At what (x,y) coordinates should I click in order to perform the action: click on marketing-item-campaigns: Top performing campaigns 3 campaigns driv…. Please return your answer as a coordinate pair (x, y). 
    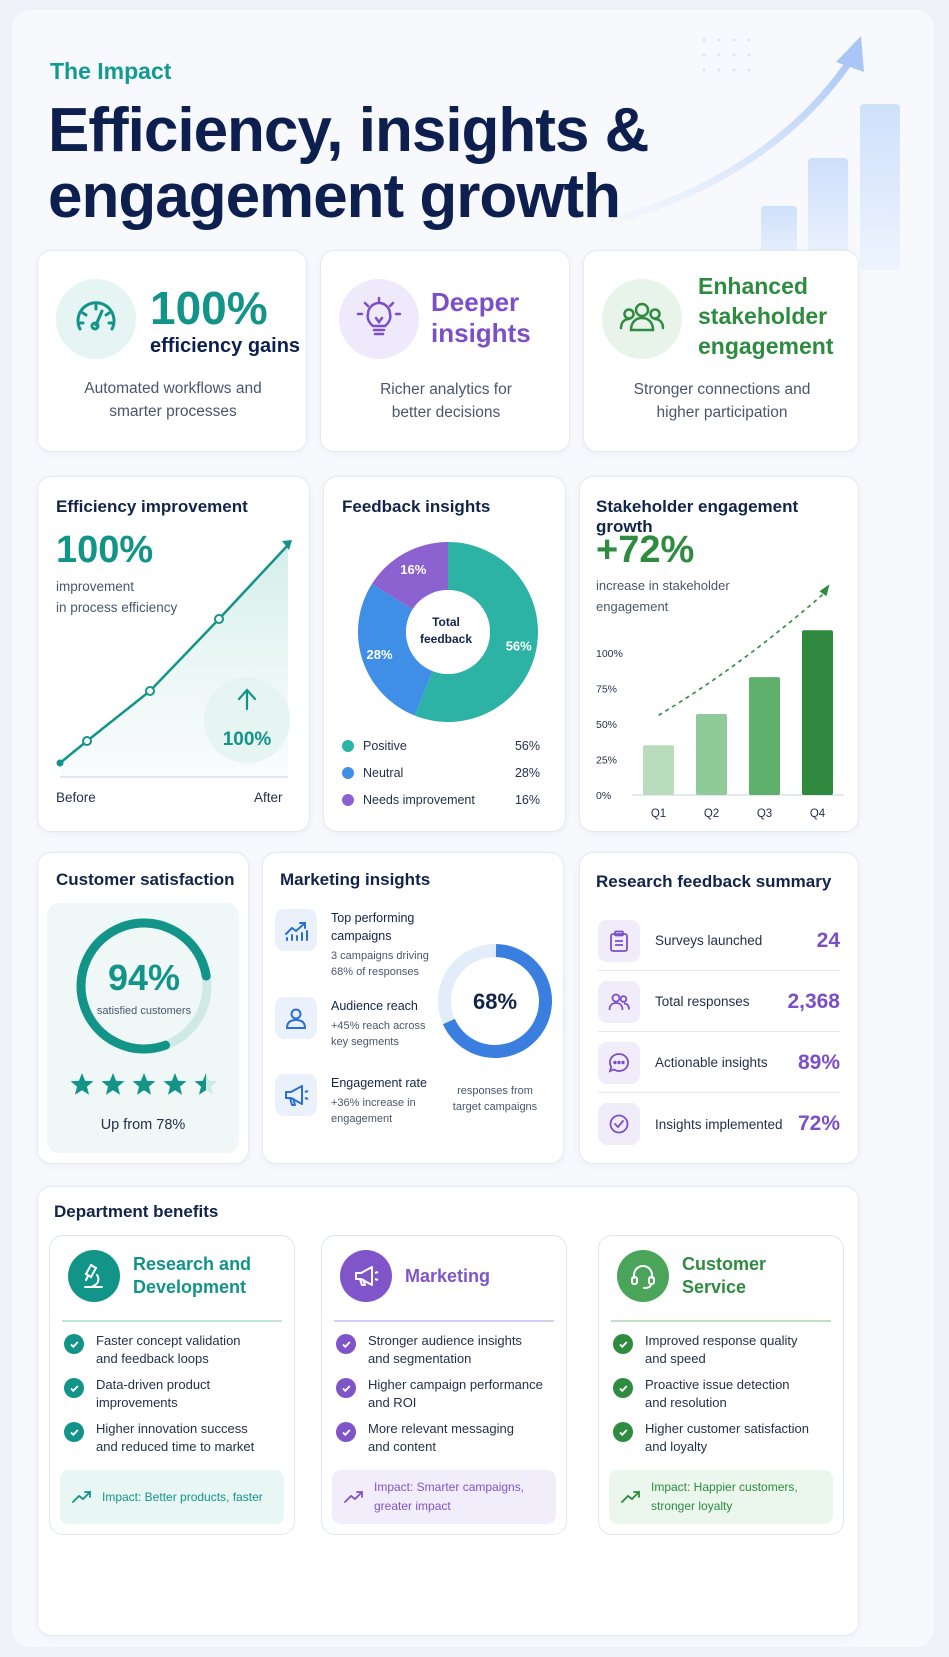
    Looking at the image, I should click on (355, 944).